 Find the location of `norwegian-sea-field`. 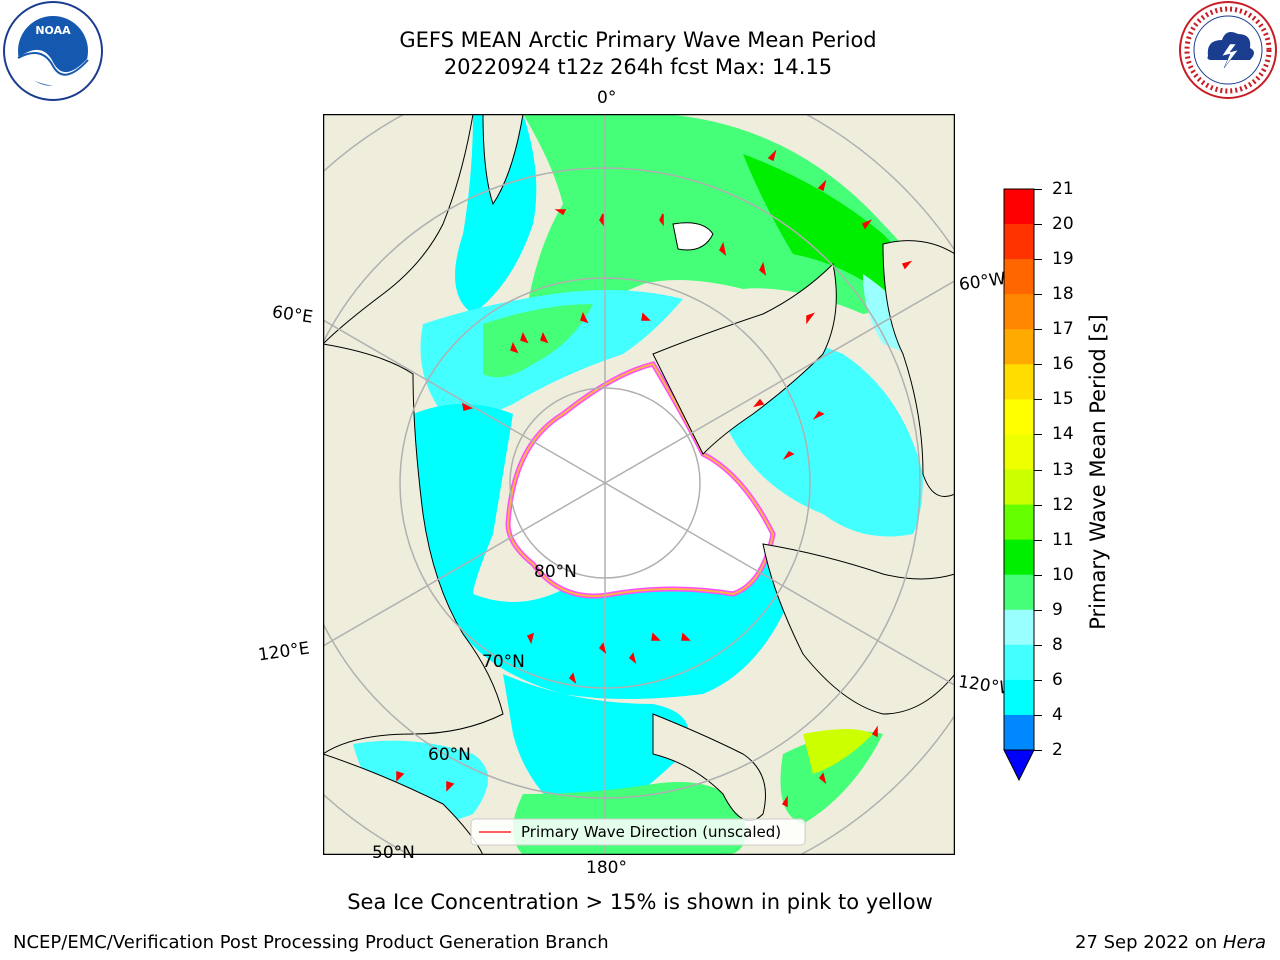

norwegian-sea-field is located at coordinates (496, 214).